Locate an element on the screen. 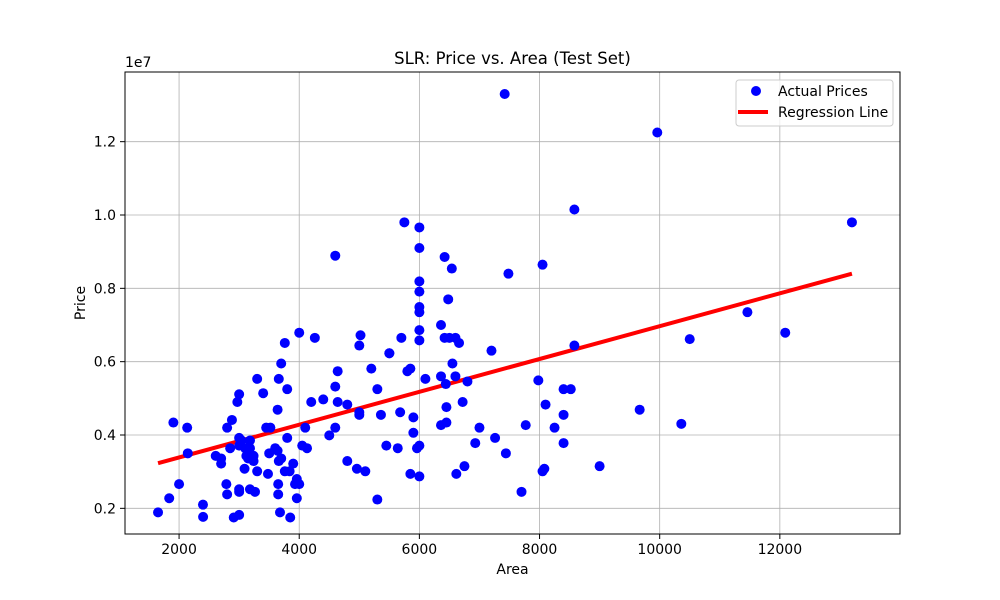  legend-label-regression-line: Regression Line is located at coordinates (833, 113).